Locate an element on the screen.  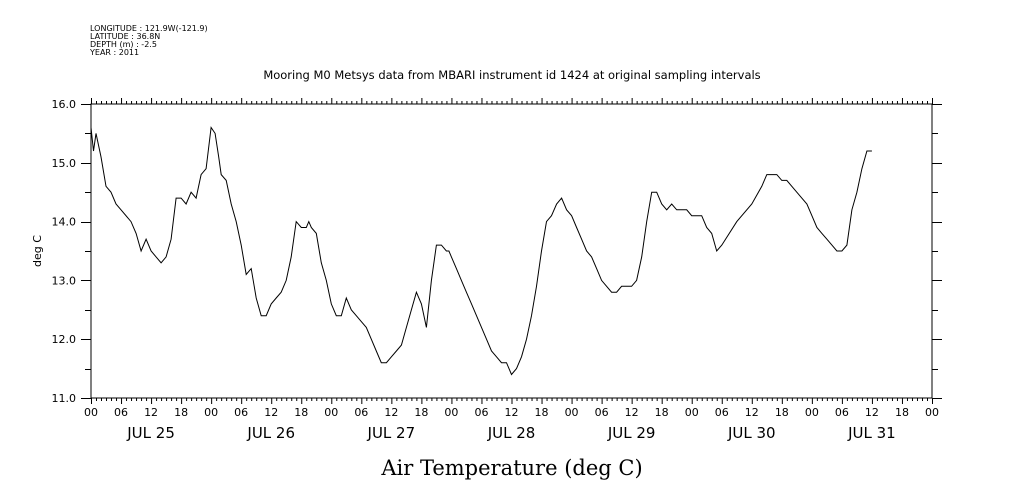
year-label: YEAR : 2011 is located at coordinates (115, 52).